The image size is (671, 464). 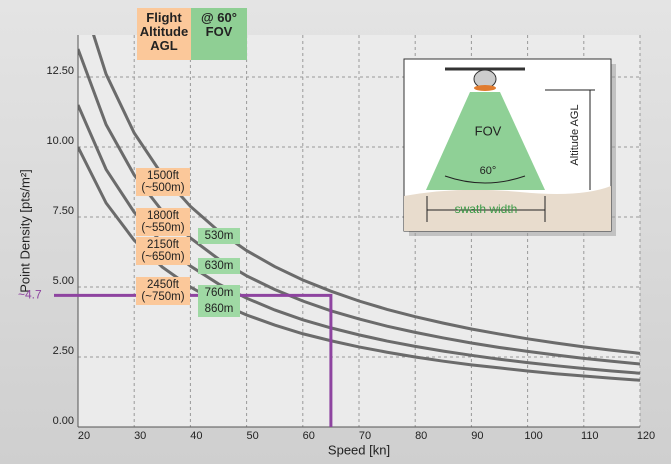 What do you see at coordinates (219, 236) in the screenshot?
I see `swath-label: 530m` at bounding box center [219, 236].